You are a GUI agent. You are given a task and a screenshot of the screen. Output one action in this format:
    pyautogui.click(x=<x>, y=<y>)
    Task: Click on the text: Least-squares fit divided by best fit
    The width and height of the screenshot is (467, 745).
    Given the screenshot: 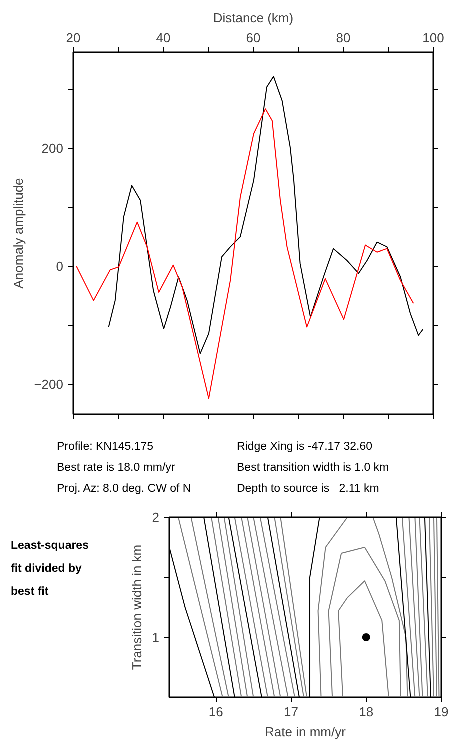 What is the action you would take?
    pyautogui.click(x=50, y=569)
    